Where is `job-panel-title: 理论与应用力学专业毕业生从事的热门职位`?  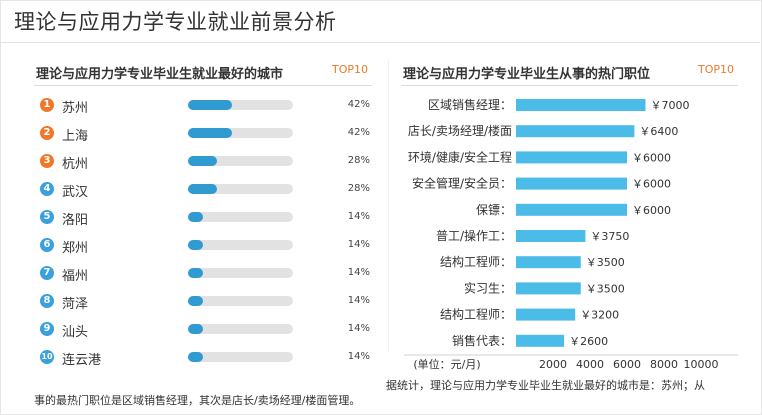
job-panel-title: 理论与应用力学专业毕业生从事的热门职位 is located at coordinates (527, 74).